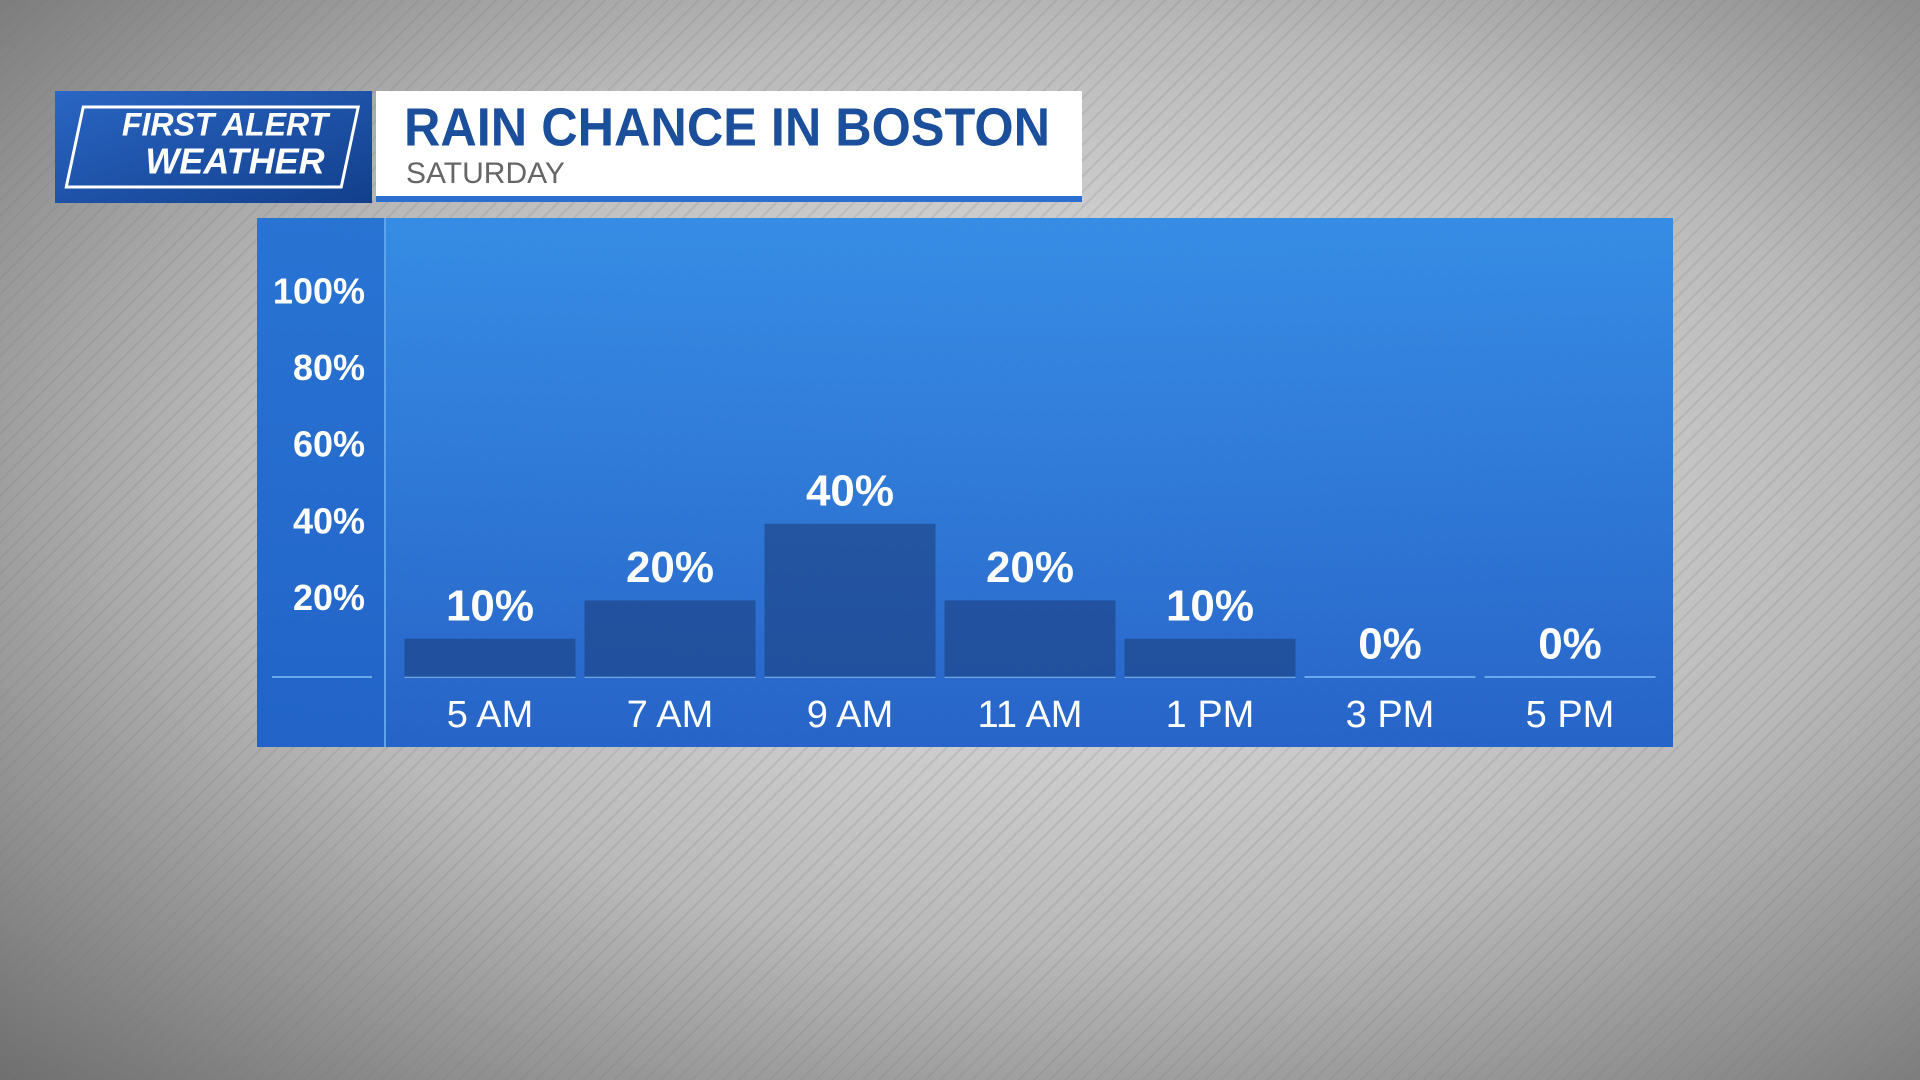  Describe the element at coordinates (850, 715) in the screenshot. I see `x-tick-label: 9 AM` at that location.